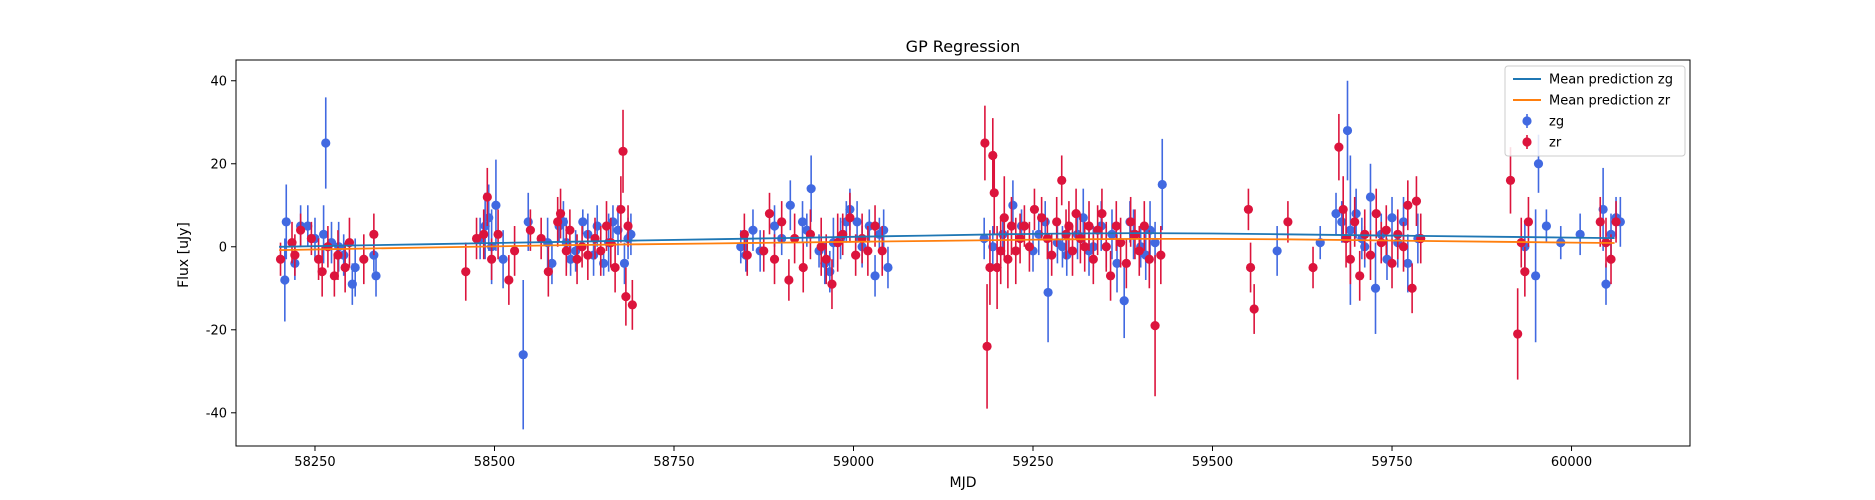  Describe the element at coordinates (963, 483) in the screenshot. I see `x-axis-label: MJD` at that location.